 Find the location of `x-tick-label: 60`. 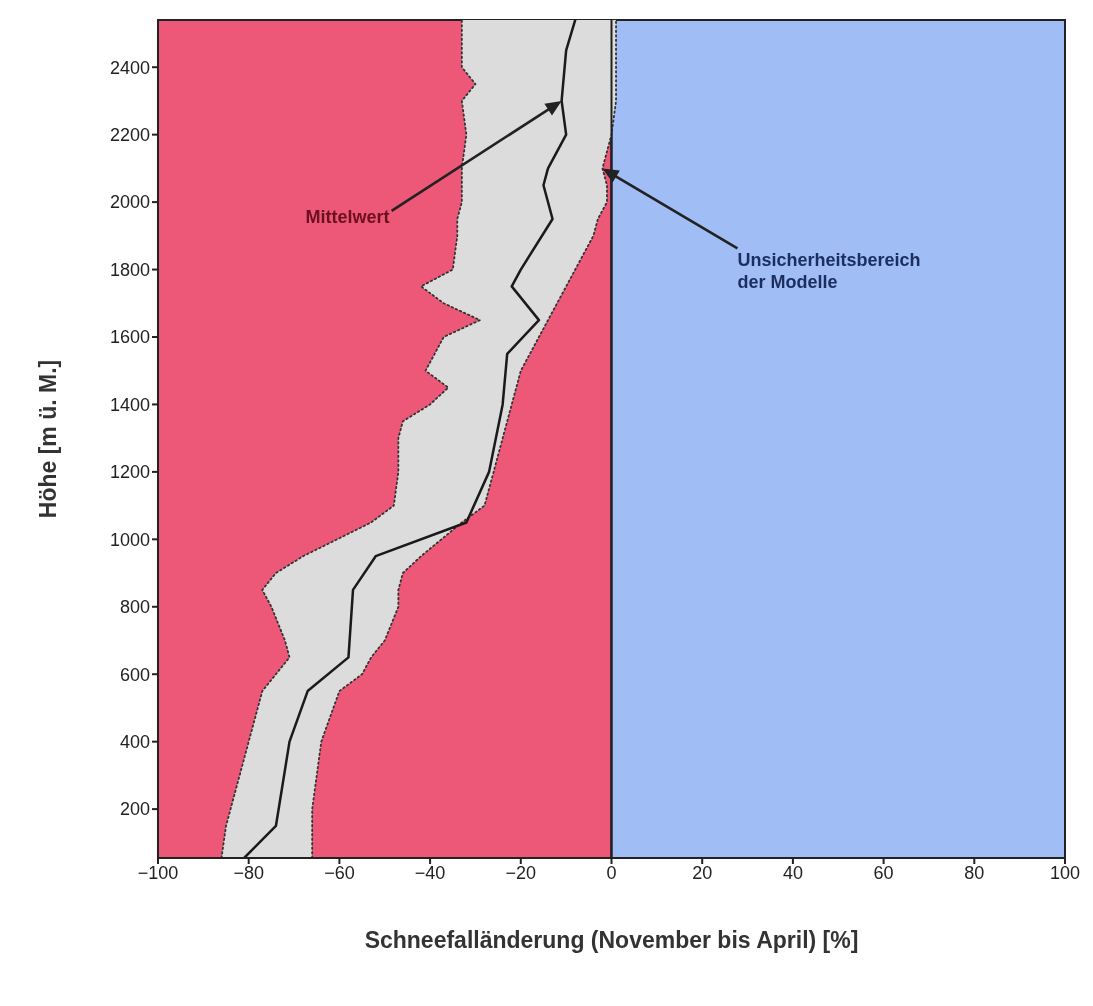

x-tick-label: 60 is located at coordinates (883, 872).